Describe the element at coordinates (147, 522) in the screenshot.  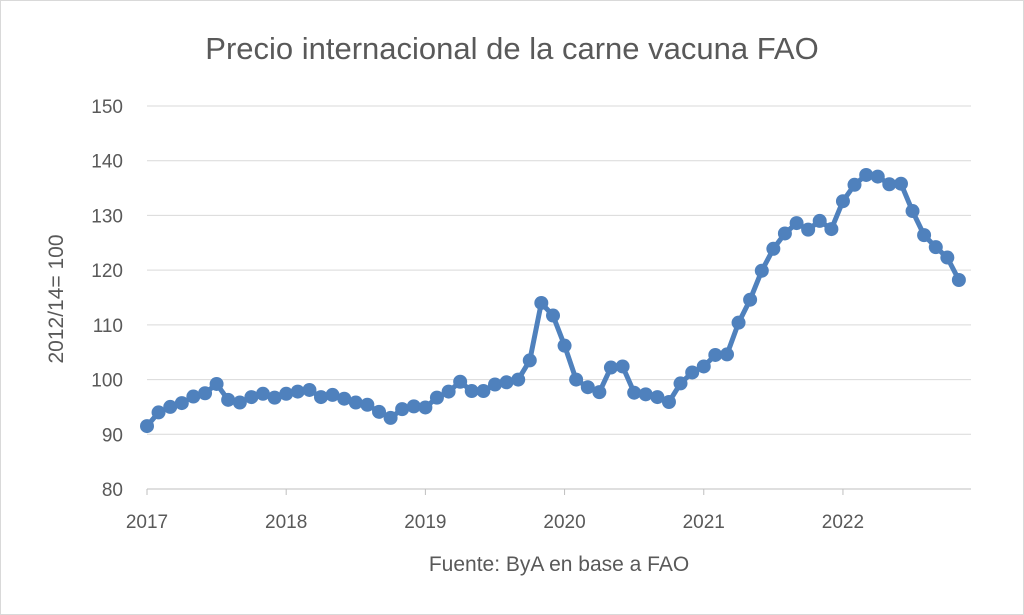
I see `x-tick-label: 2017` at that location.